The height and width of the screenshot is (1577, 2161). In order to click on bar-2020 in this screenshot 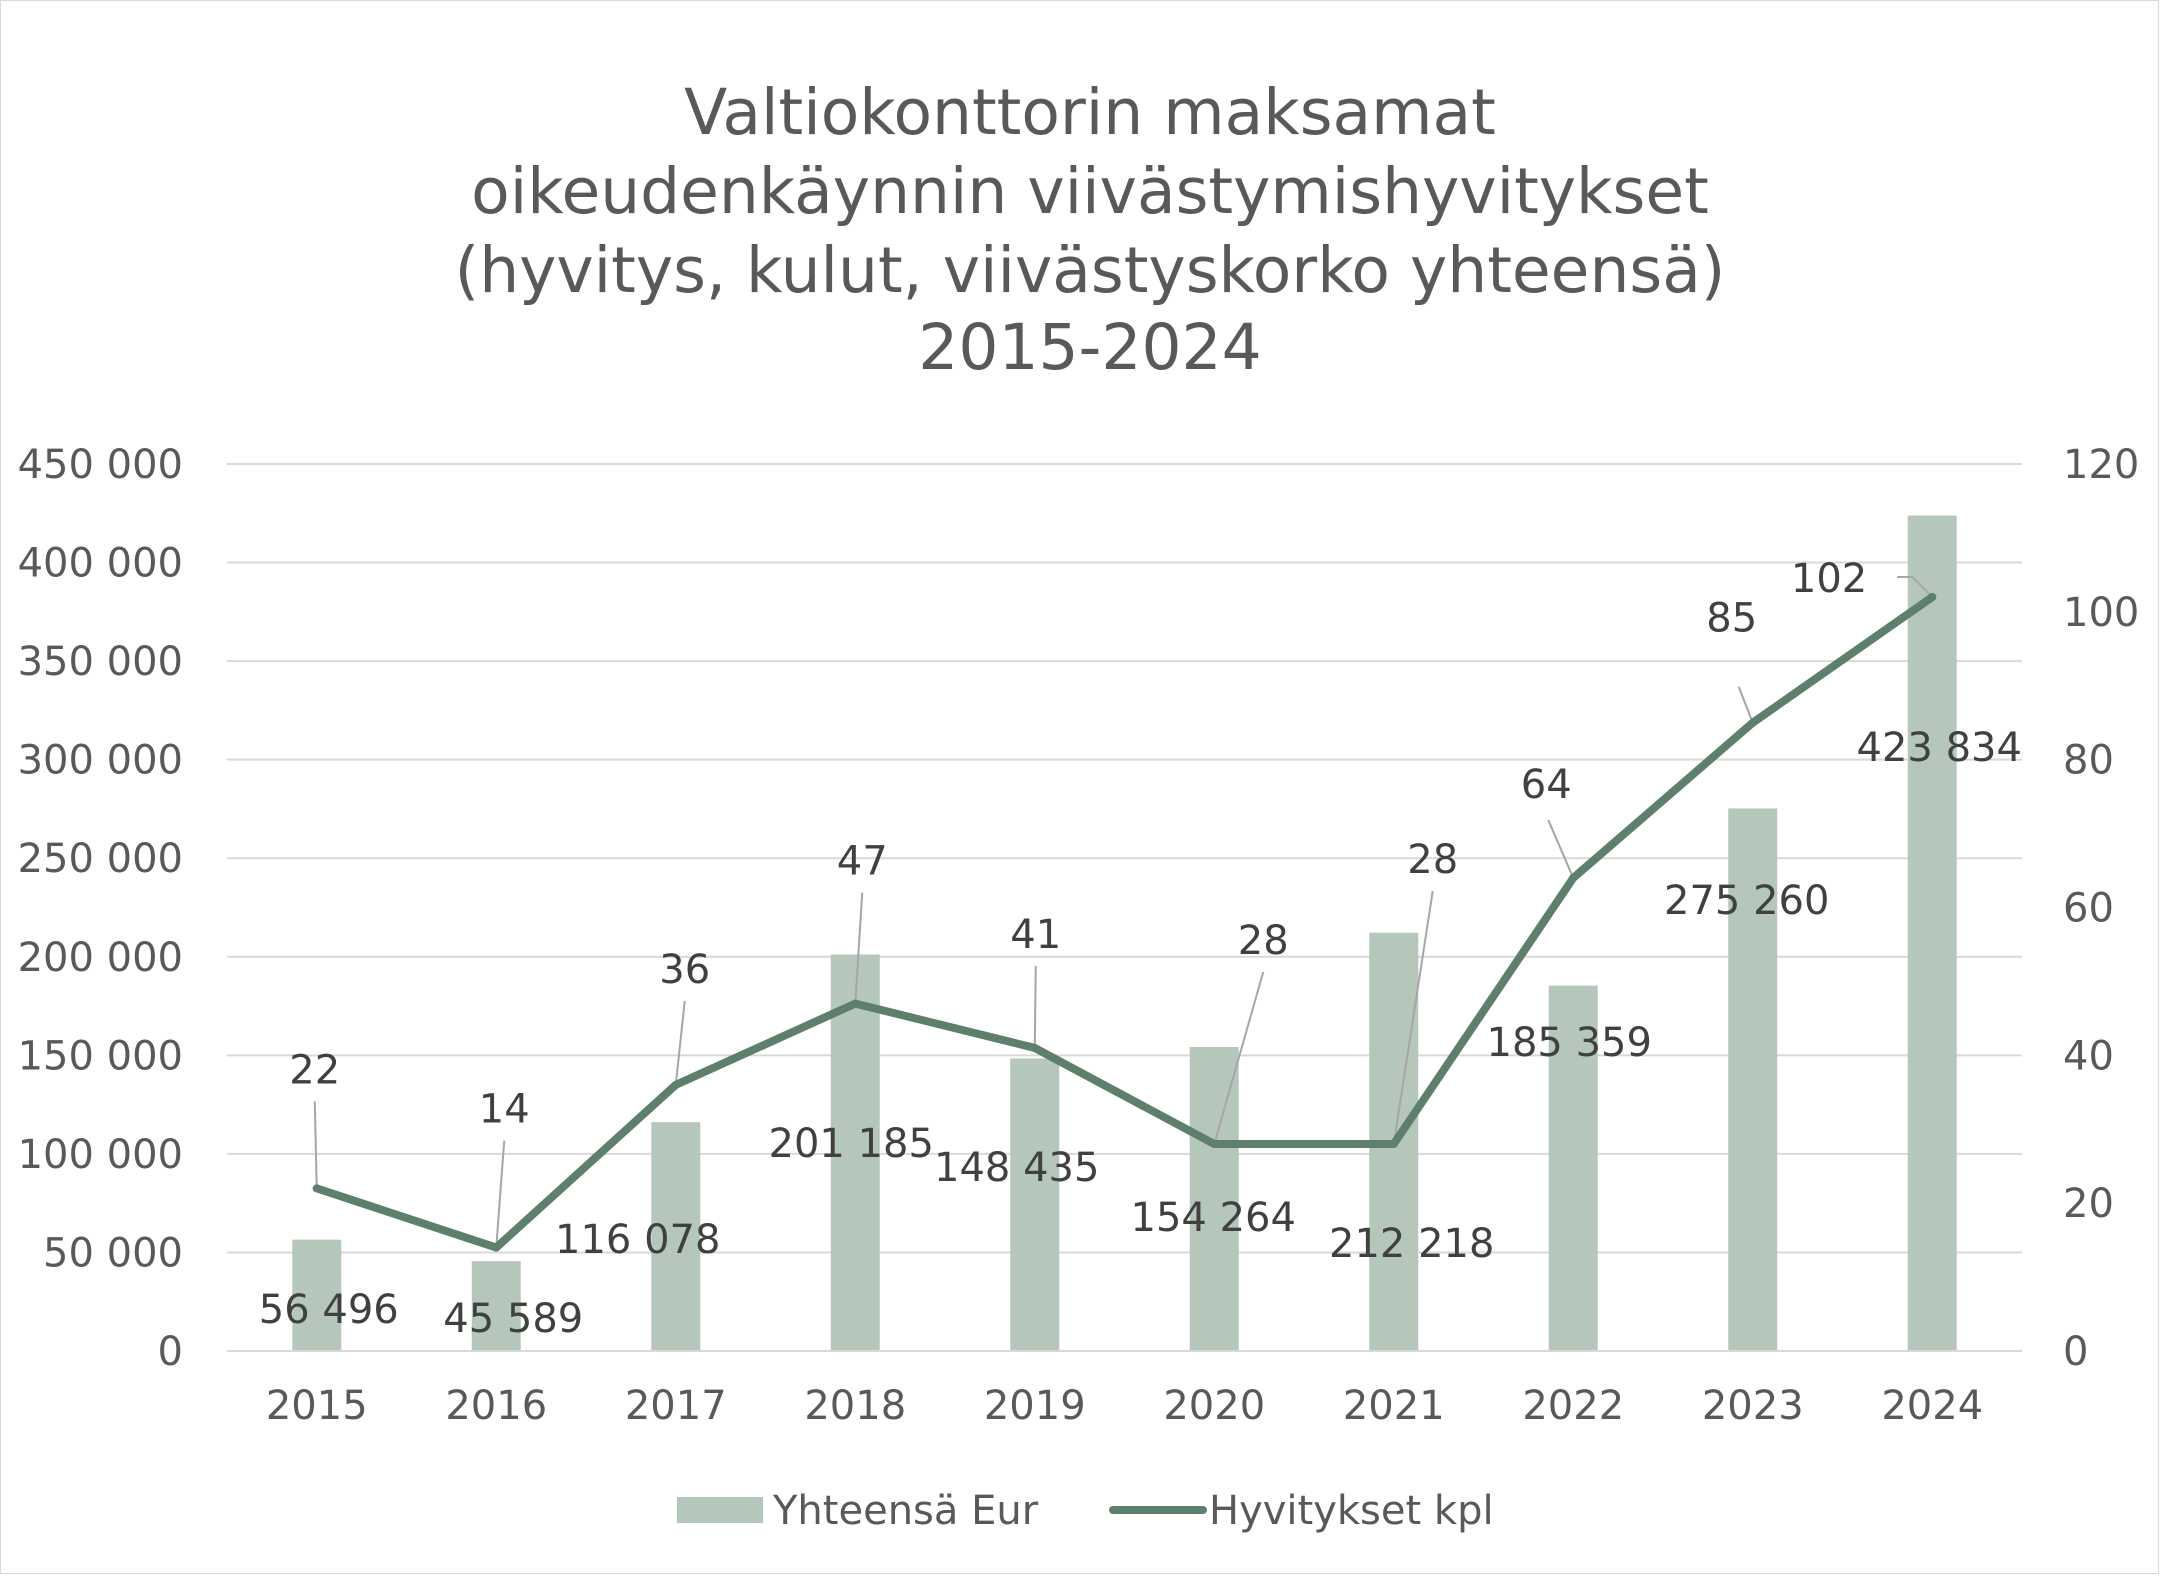, I will do `click(1214, 1198)`.